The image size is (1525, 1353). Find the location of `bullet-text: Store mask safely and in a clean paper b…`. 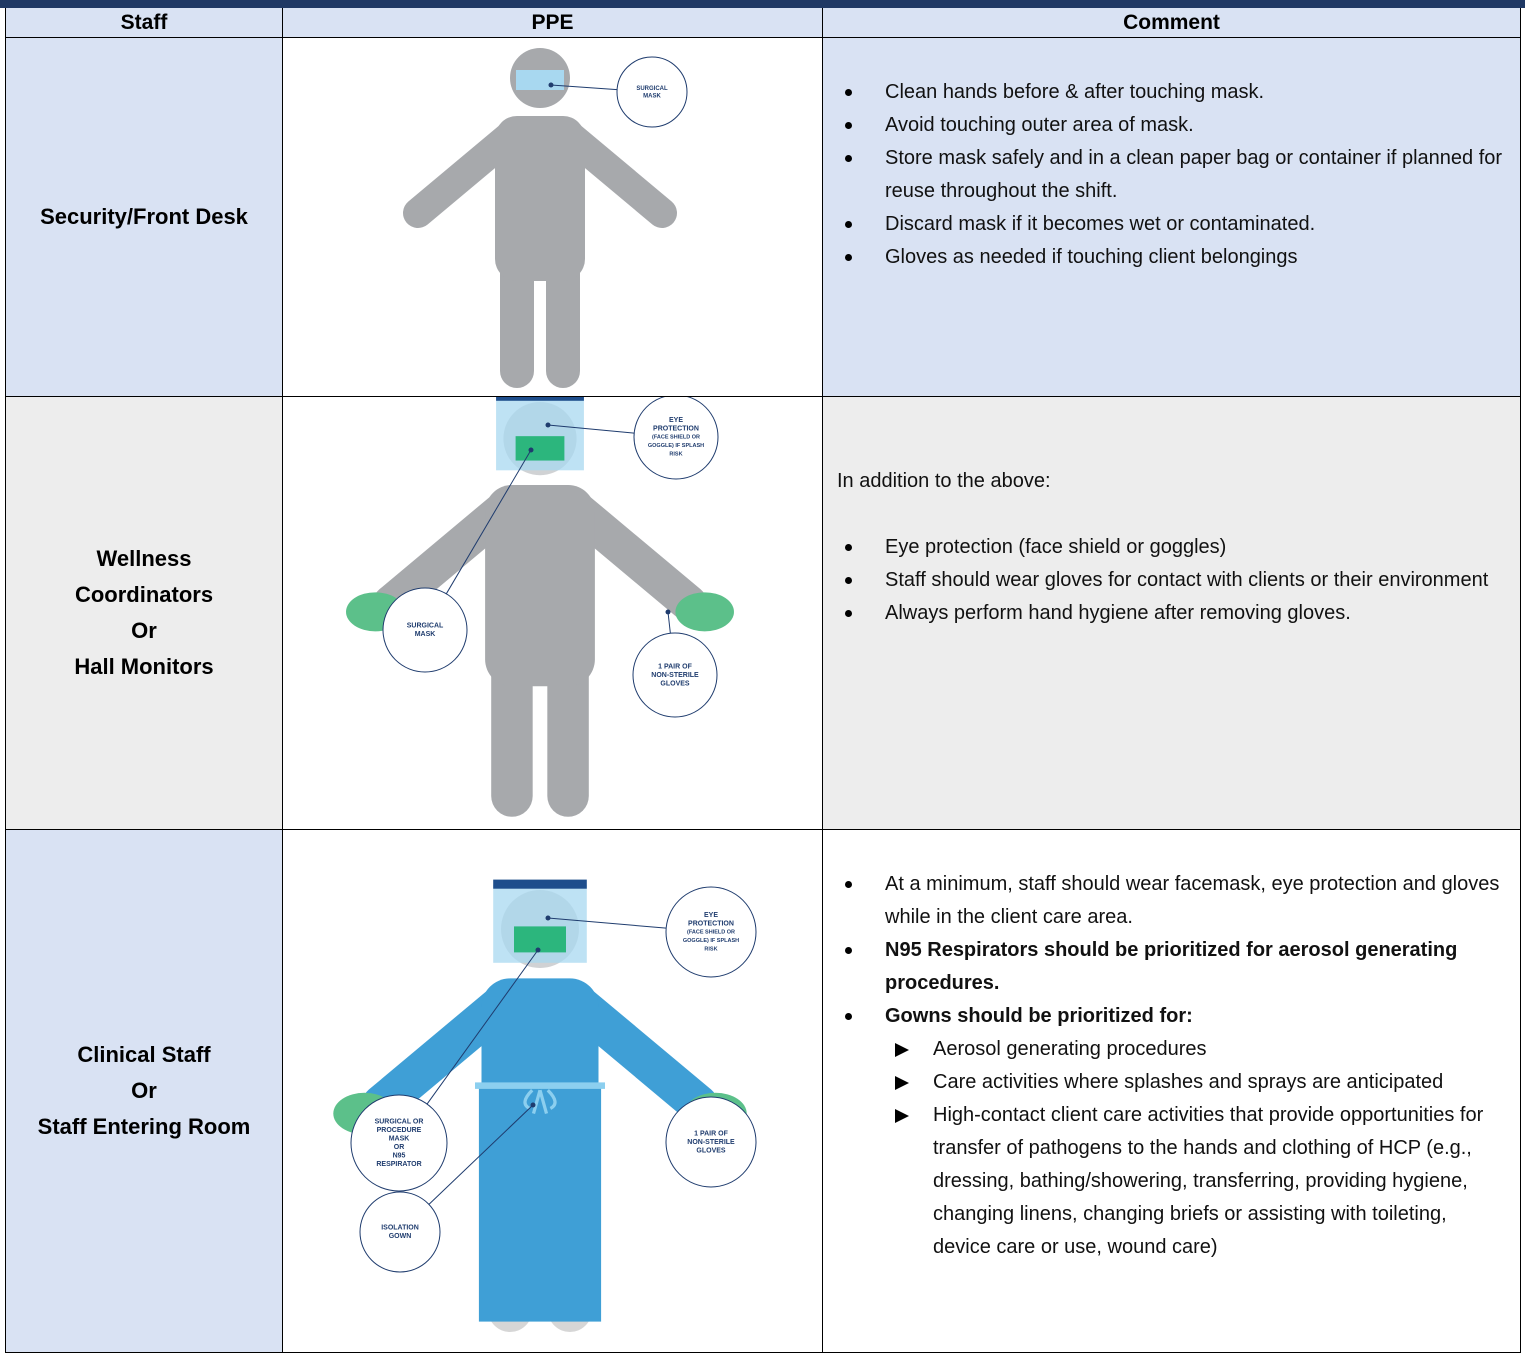

bullet-text: Store mask safely and in a clean paper b… is located at coordinates (1194, 174).